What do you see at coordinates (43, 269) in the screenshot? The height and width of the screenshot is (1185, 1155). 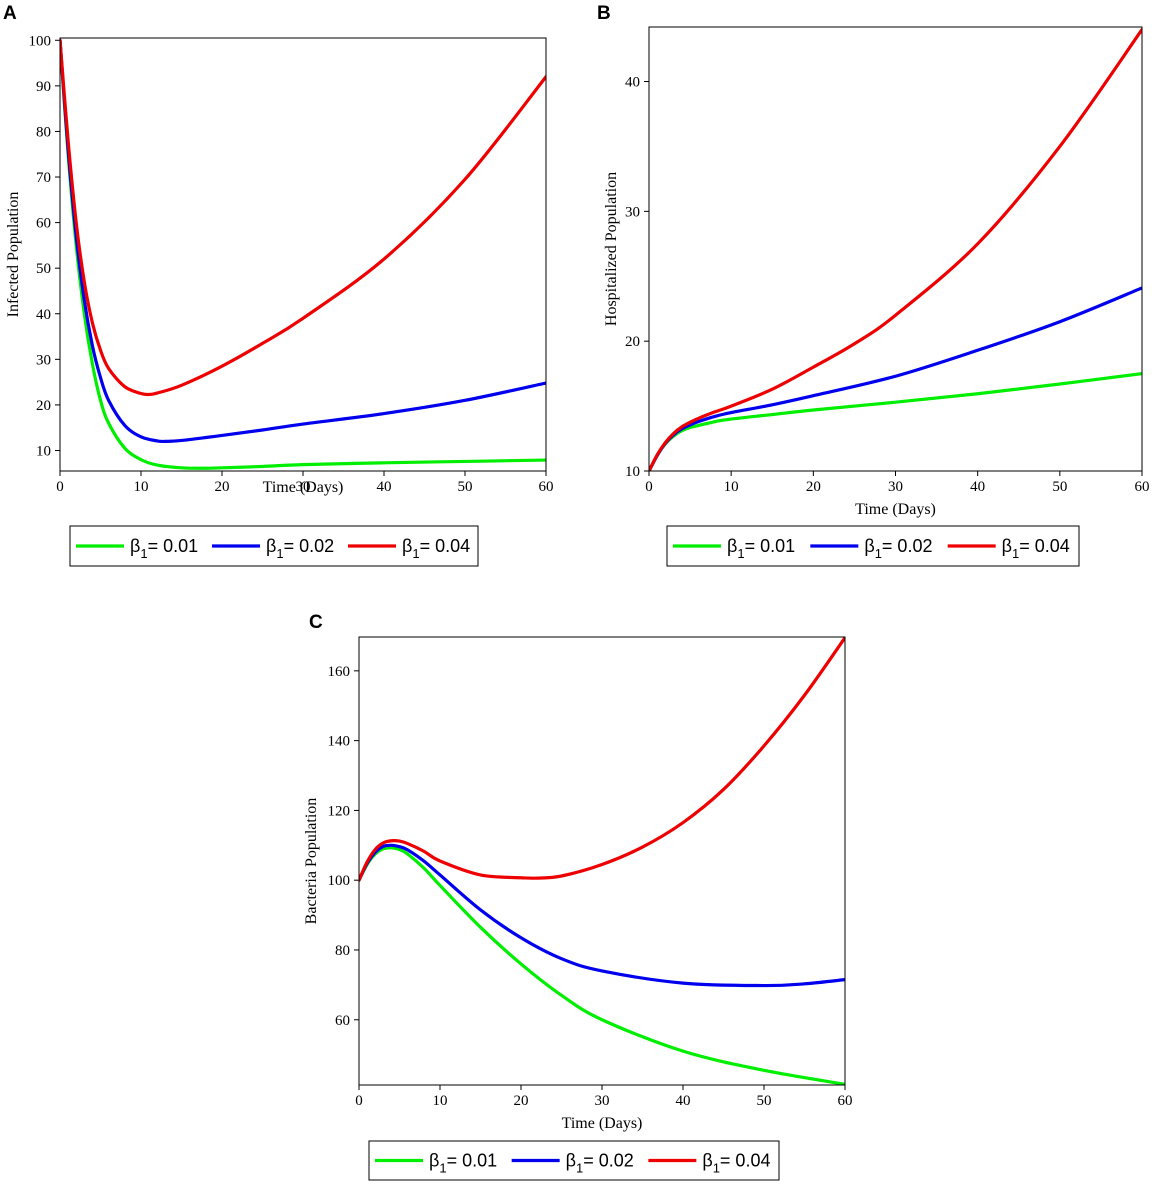 I see `y-tick-label: 50` at bounding box center [43, 269].